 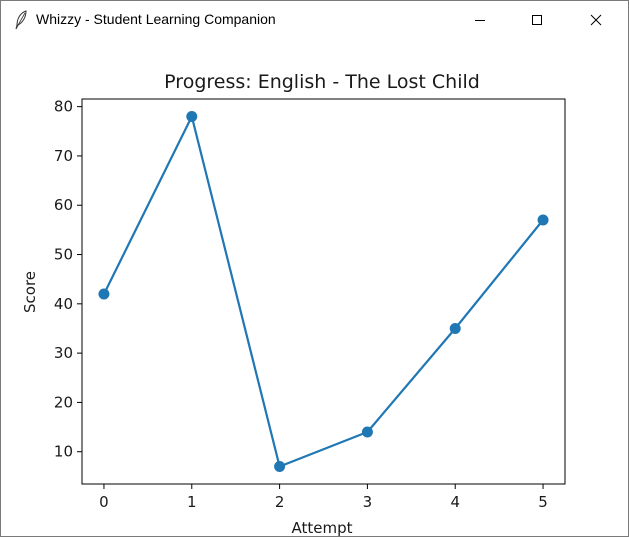 What do you see at coordinates (63, 205) in the screenshot?
I see `y-tick-label: 60` at bounding box center [63, 205].